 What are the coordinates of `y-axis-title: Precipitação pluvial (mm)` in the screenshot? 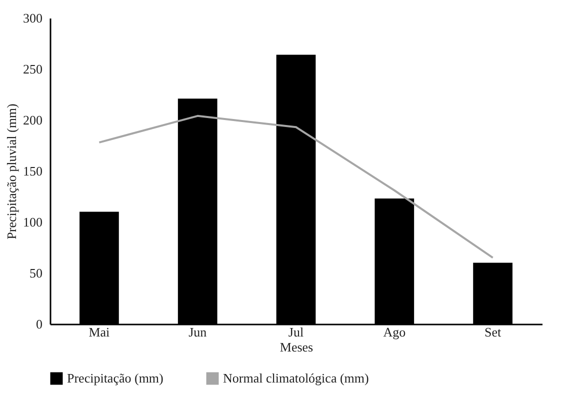 It's located at (11, 172).